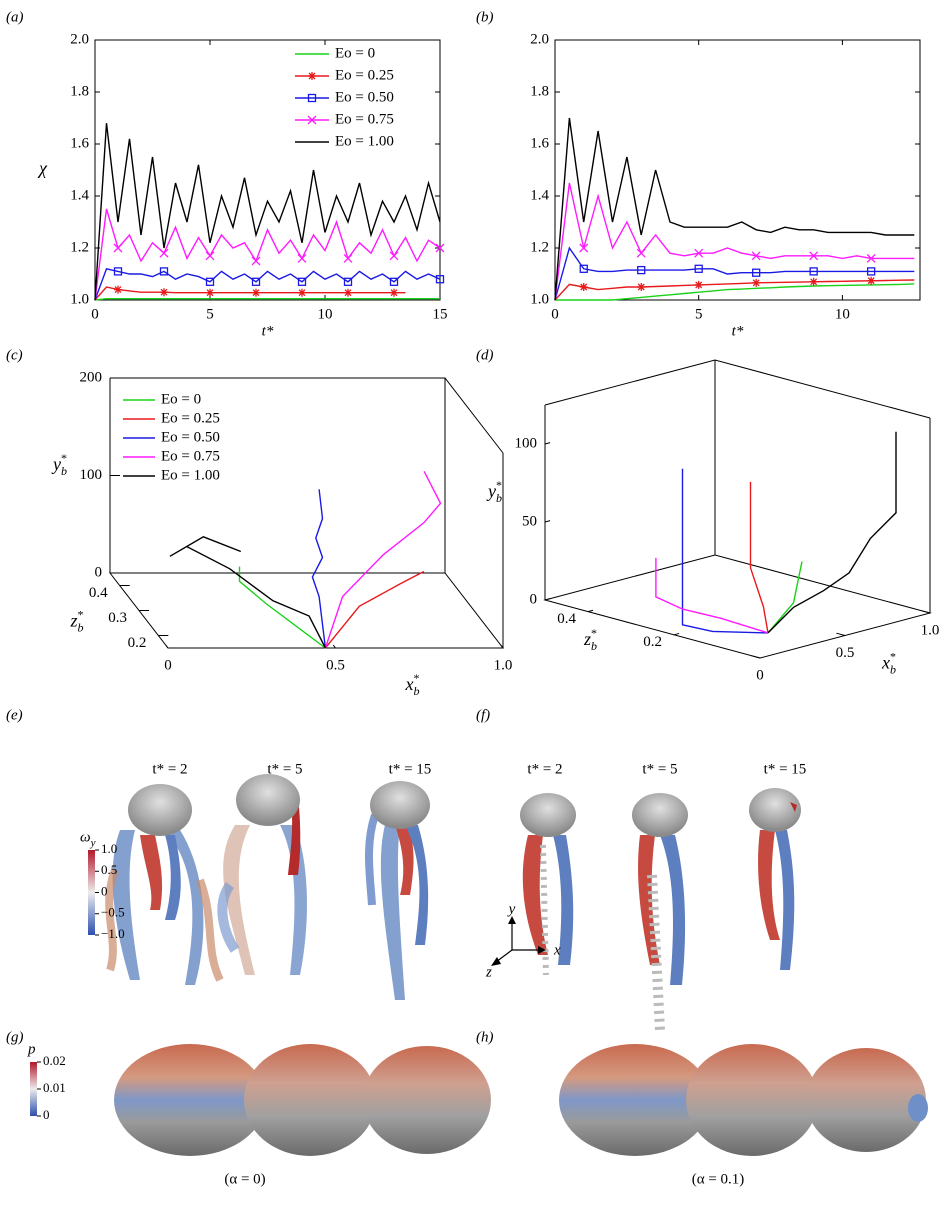  Describe the element at coordinates (738, 331) in the screenshot. I see `x-axis-label: t*` at that location.